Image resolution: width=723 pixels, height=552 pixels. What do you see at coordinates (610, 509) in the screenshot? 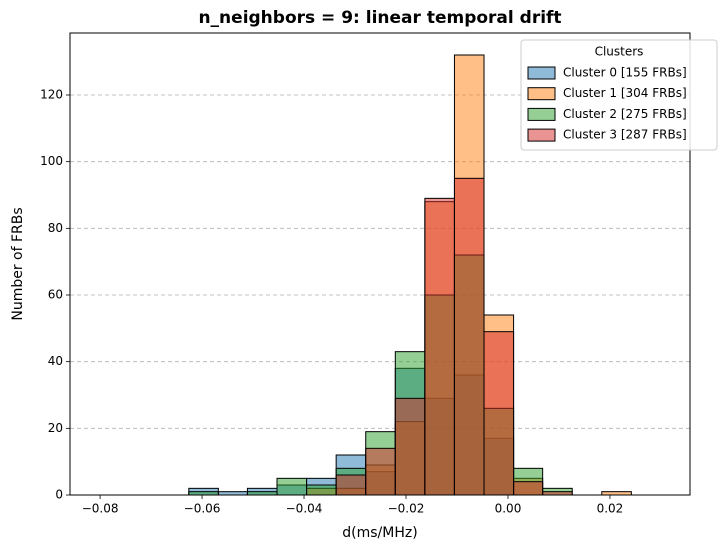
I see `x-tick-label: 0.02` at bounding box center [610, 509].